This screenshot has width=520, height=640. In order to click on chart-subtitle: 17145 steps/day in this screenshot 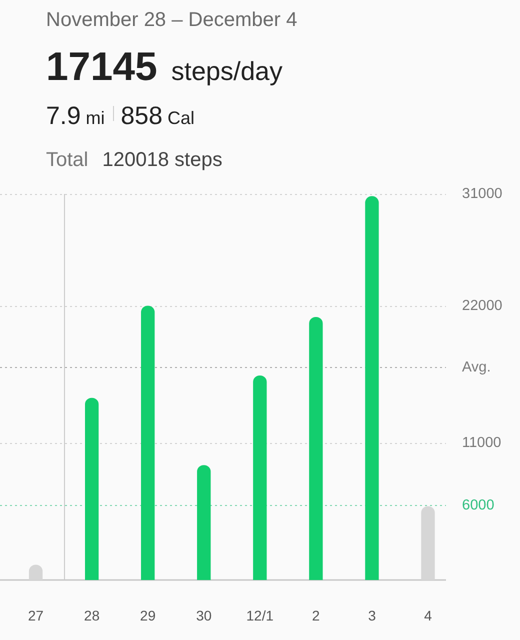, I will do `click(164, 67)`.